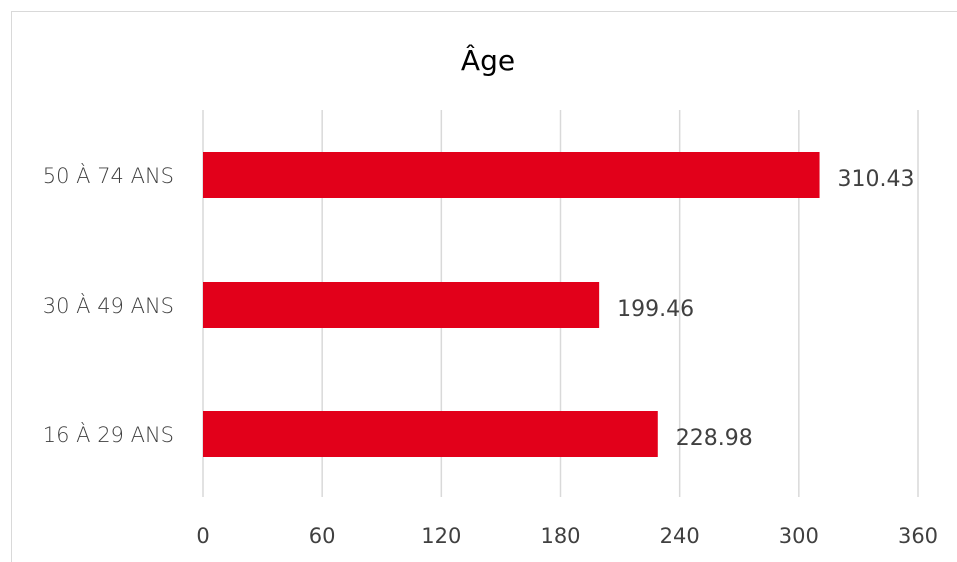 The height and width of the screenshot is (562, 957). I want to click on x-axis-ticks: 0 60 120 180 240 300 360, so click(567, 536).